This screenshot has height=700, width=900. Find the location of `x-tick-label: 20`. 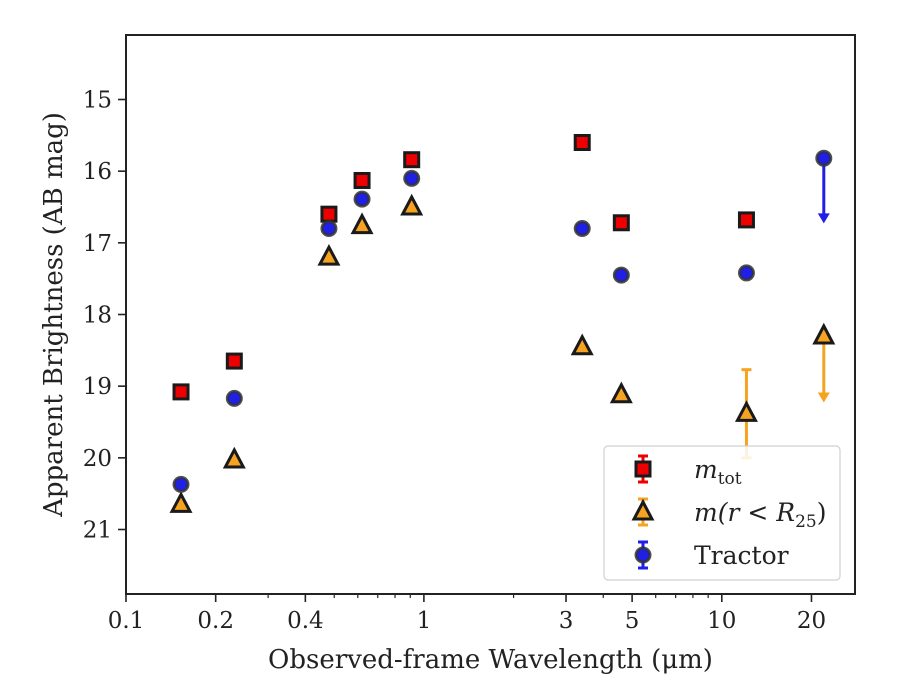

x-tick-label: 20 is located at coordinates (811, 621).